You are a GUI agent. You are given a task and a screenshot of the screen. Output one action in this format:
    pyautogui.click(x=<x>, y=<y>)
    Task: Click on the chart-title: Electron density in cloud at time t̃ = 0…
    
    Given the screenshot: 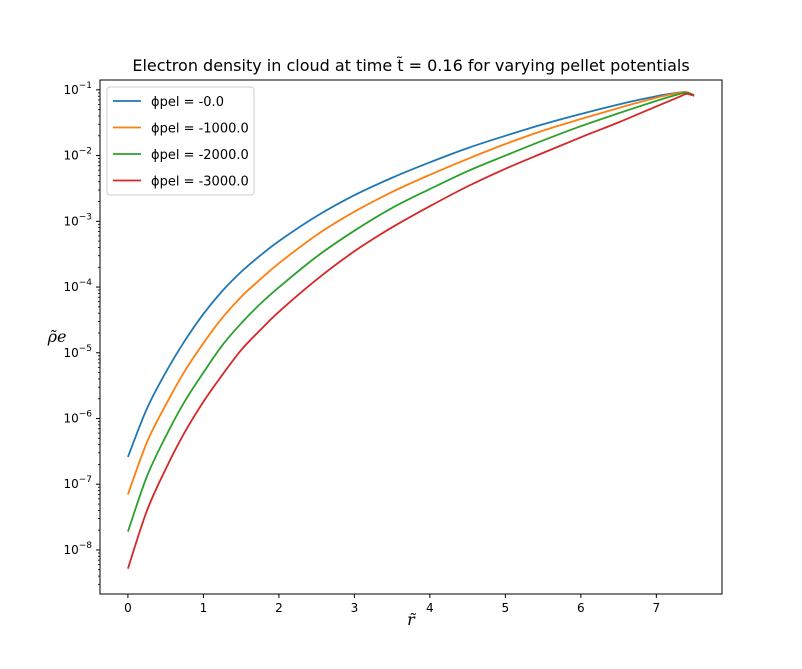 What is the action you would take?
    pyautogui.click(x=410, y=65)
    